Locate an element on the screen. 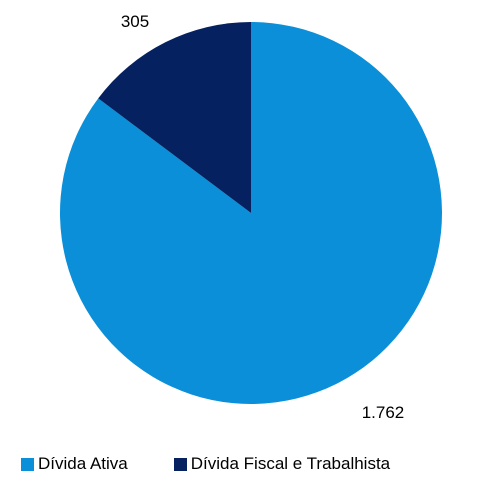 This screenshot has height=488, width=490. legend-item-divida-ativa: Dívida Ativa is located at coordinates (74, 464).